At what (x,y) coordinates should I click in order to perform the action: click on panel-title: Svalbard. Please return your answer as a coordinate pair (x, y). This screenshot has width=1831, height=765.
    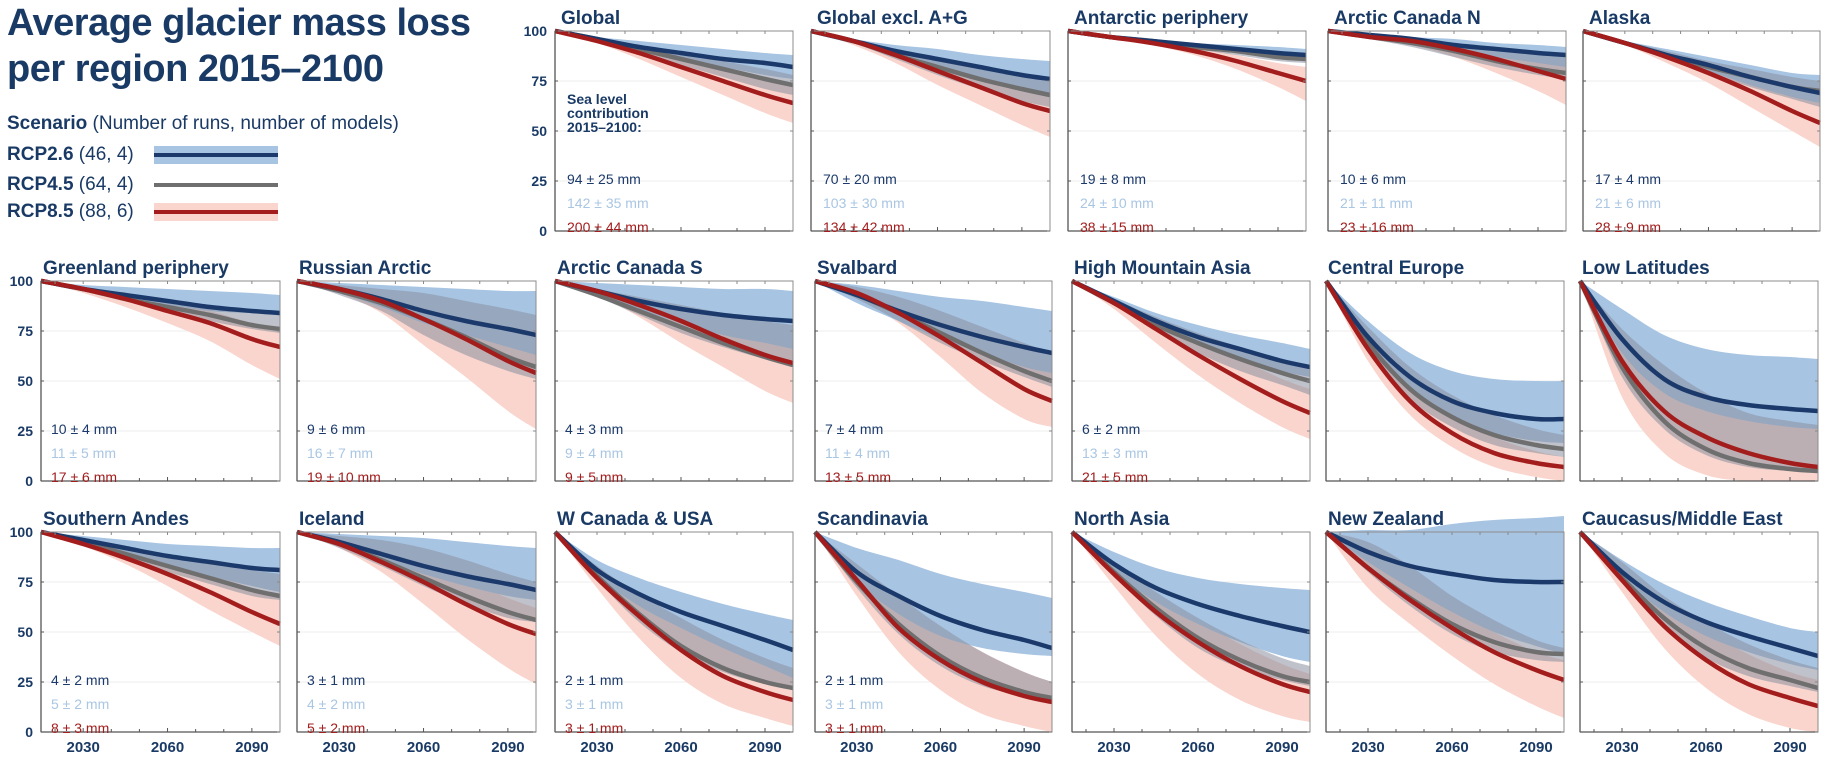
    Looking at the image, I should click on (857, 268).